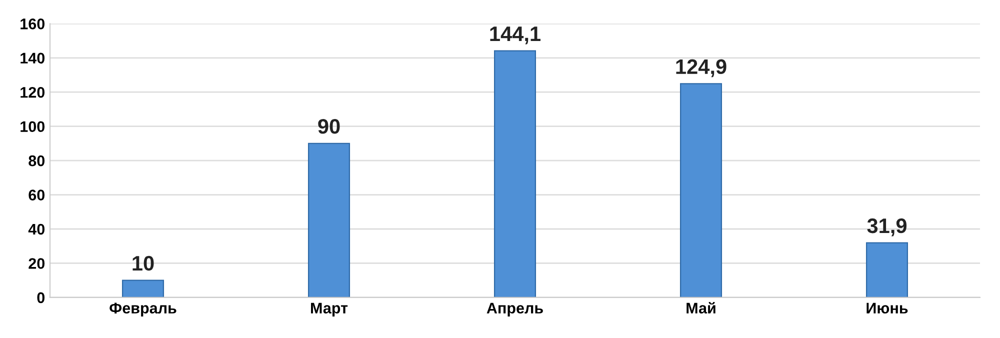 The image size is (1000, 338). What do you see at coordinates (887, 227) in the screenshot?
I see `data-label: 31,9` at bounding box center [887, 227].